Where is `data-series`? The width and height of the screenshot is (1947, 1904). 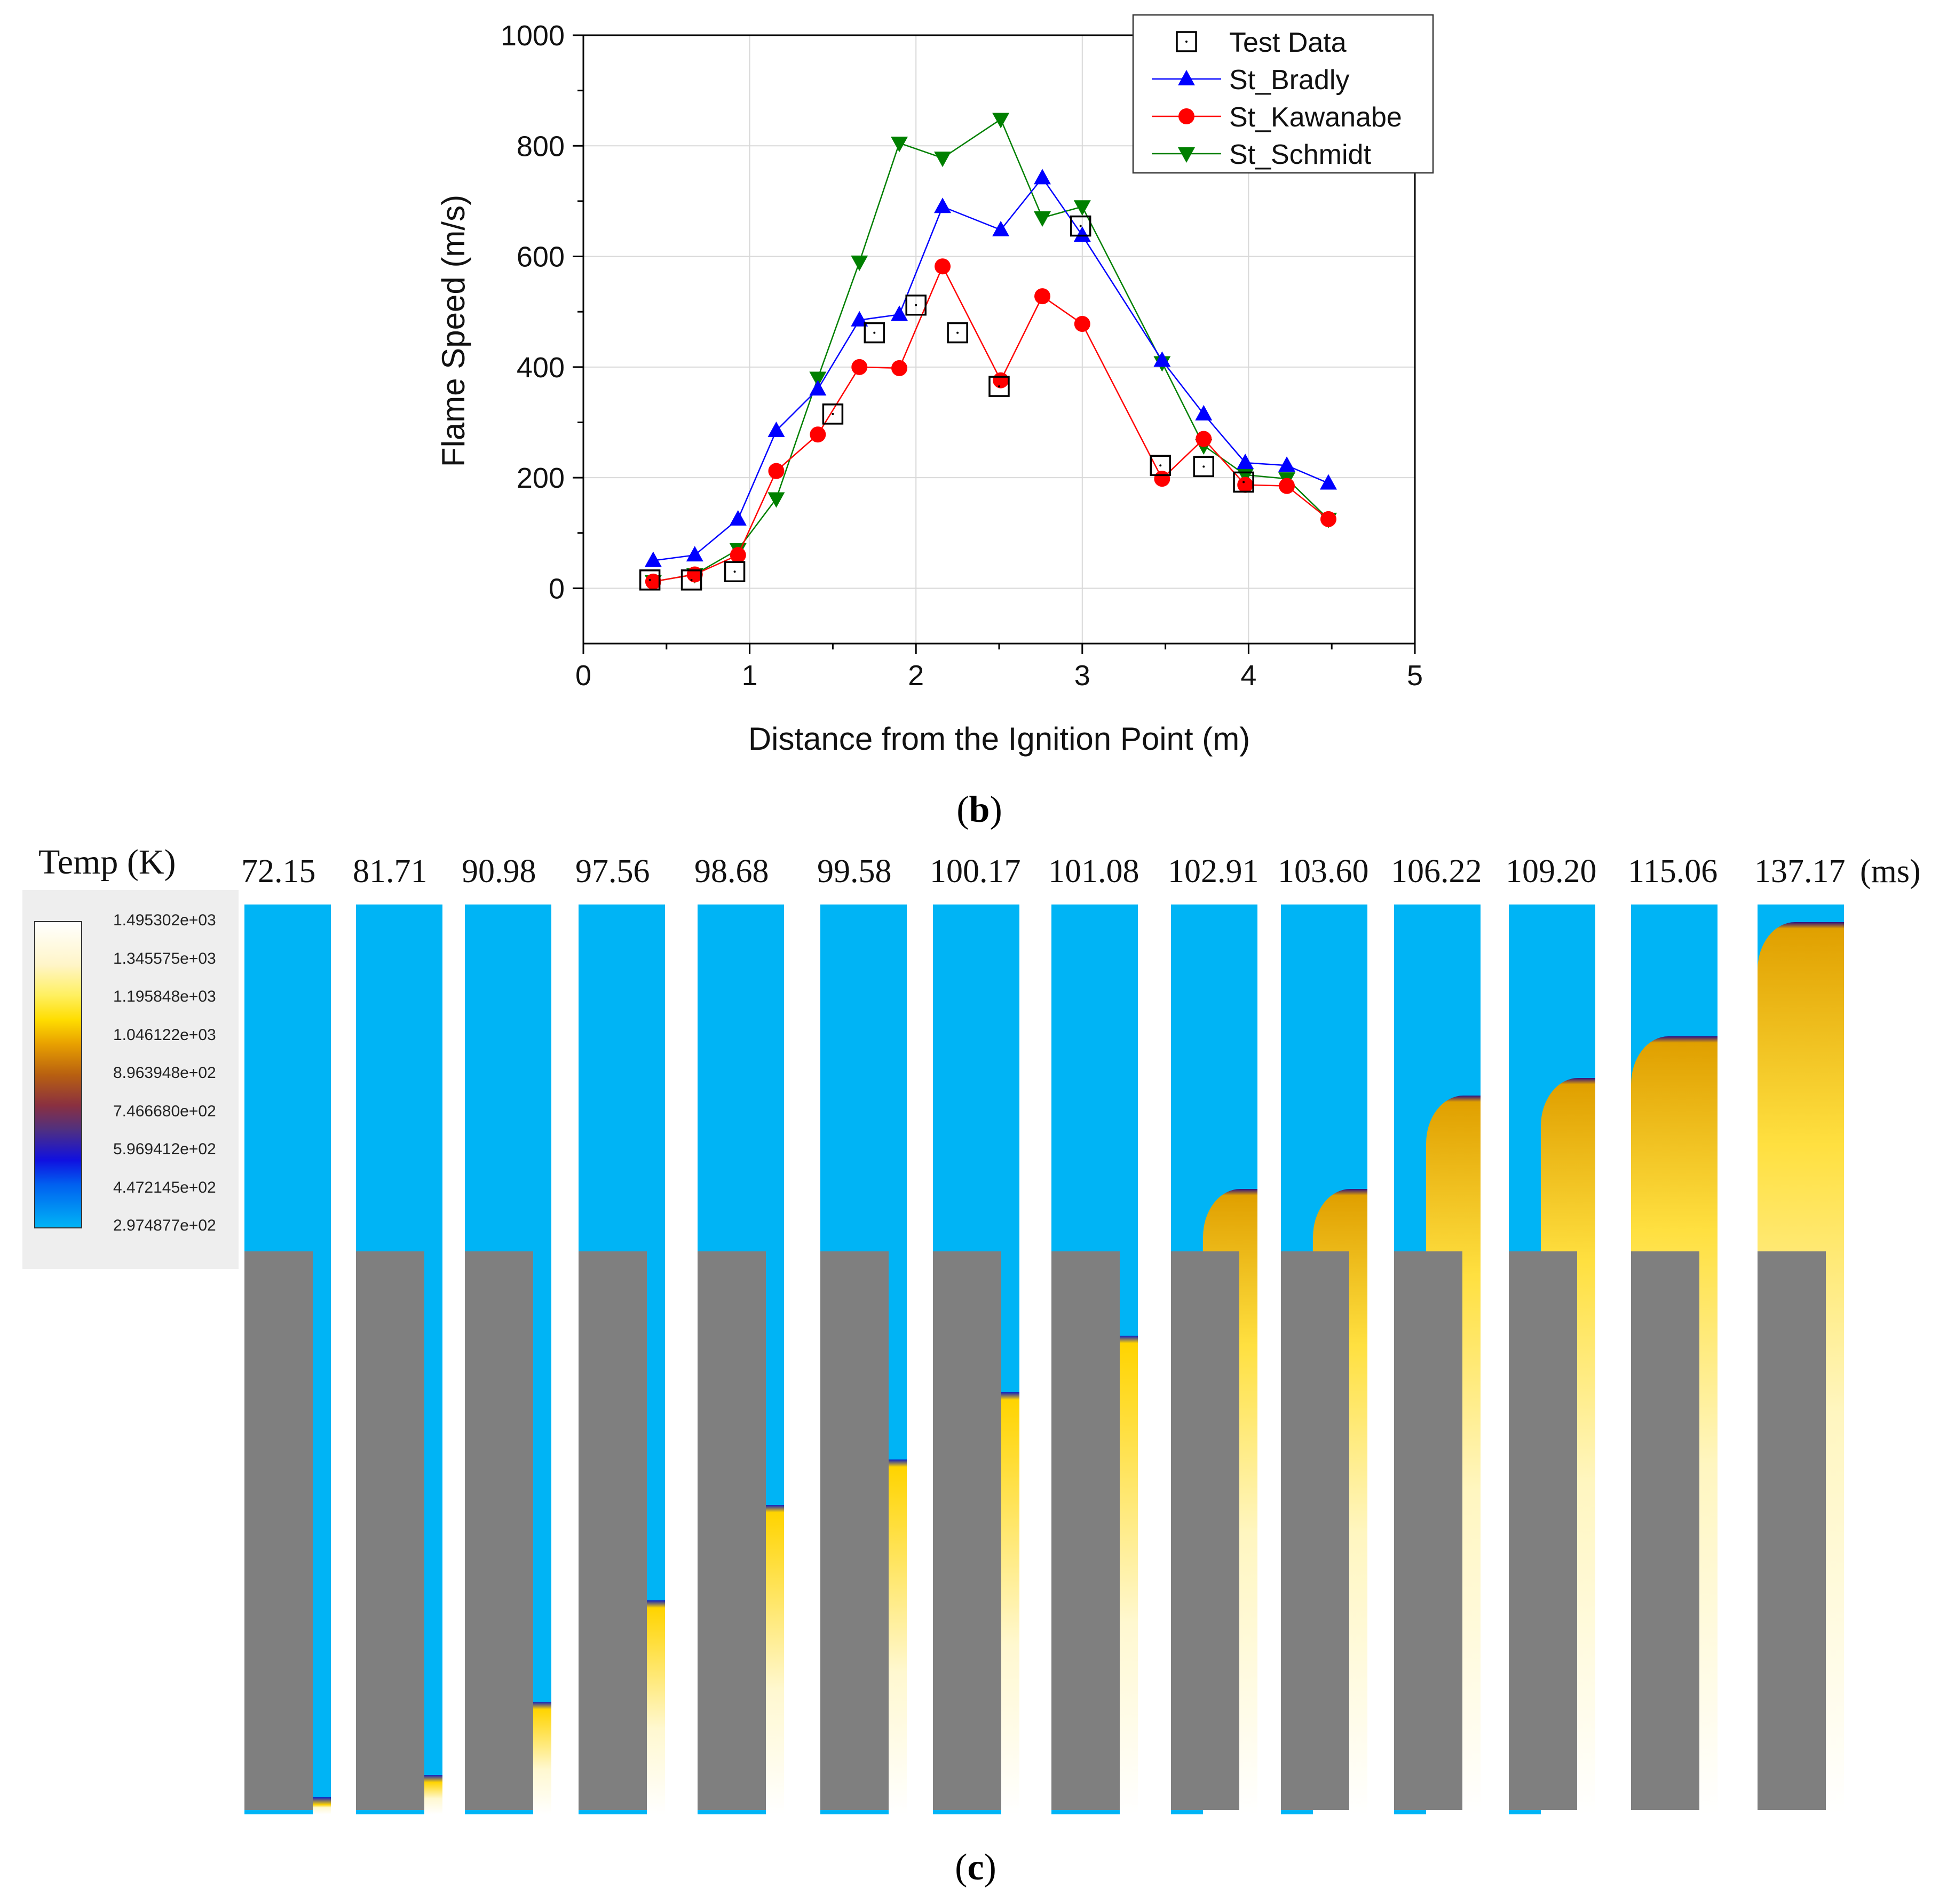
data-series is located at coordinates (988, 352).